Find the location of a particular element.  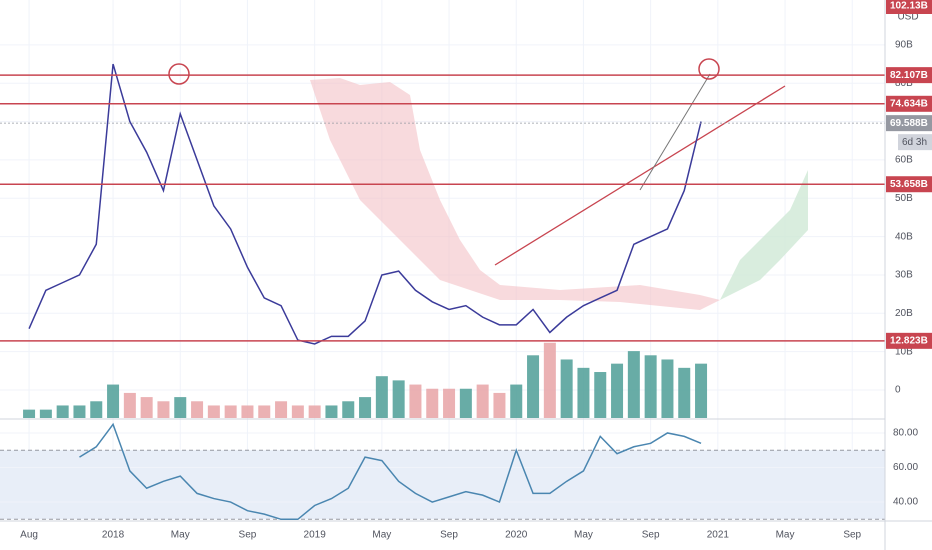

x-tick-label: 2019 is located at coordinates (315, 535).